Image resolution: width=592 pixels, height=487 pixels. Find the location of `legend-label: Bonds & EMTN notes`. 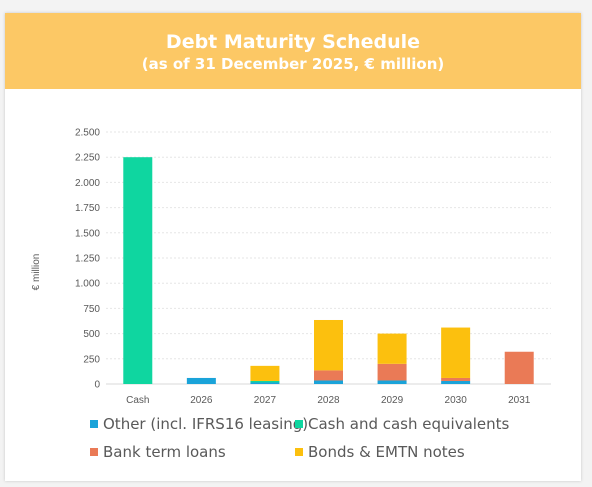

legend-label: Bonds & EMTN notes is located at coordinates (386, 452).